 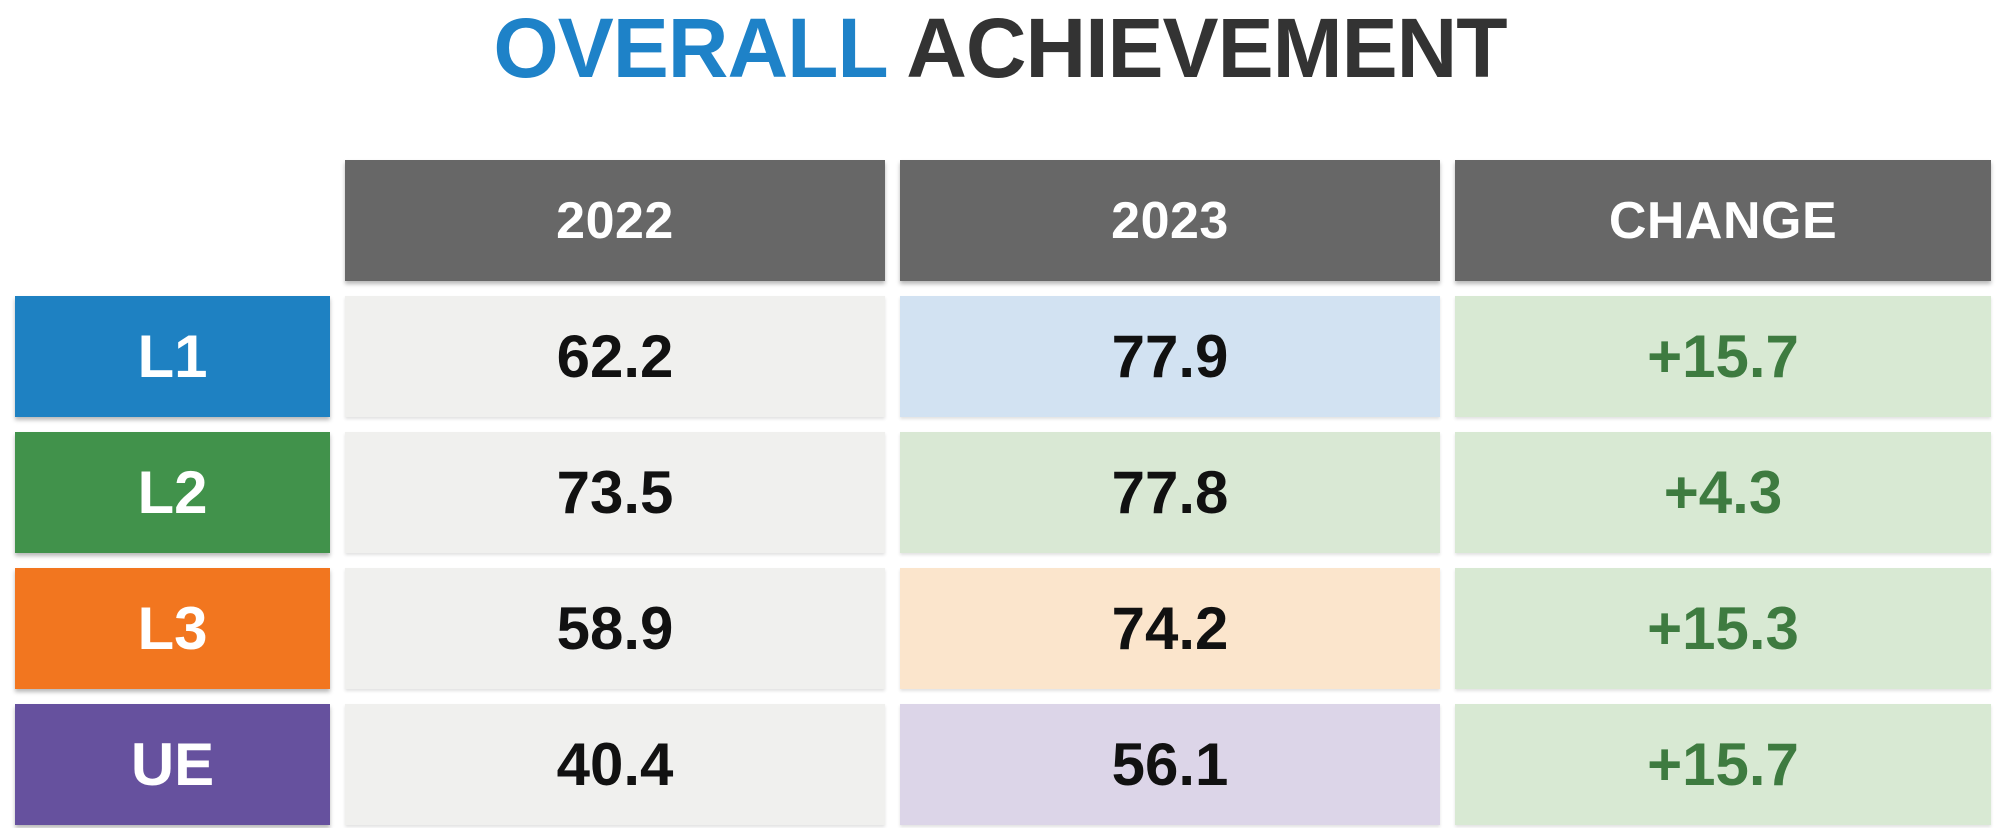 What do you see at coordinates (1723, 764) in the screenshot?
I see `cell-ue-change: +15.7` at bounding box center [1723, 764].